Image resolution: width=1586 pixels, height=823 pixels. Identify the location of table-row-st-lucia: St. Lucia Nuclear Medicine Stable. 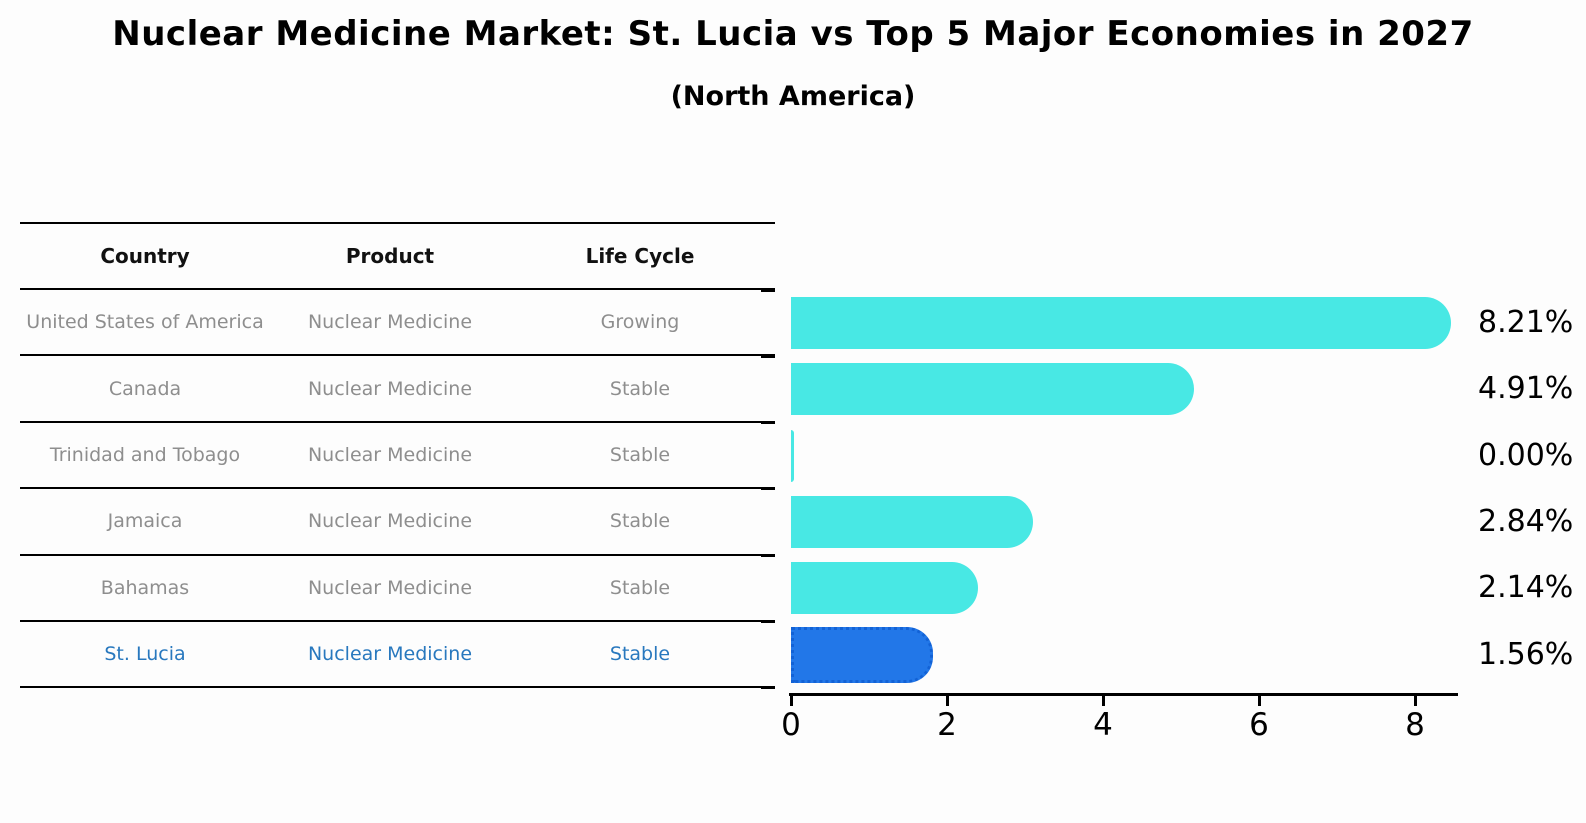
(397, 655).